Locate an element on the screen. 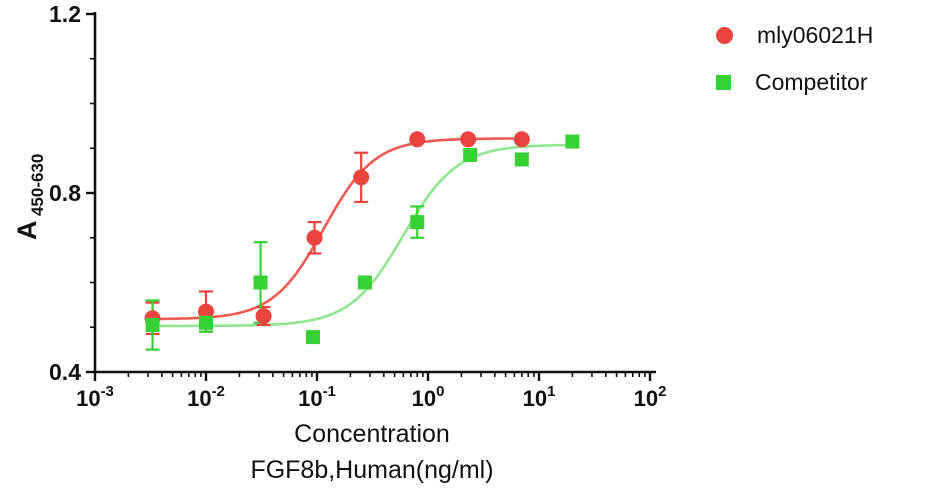 The width and height of the screenshot is (928, 504). y-axis-title: A 450-630 is located at coordinates (29, 197).